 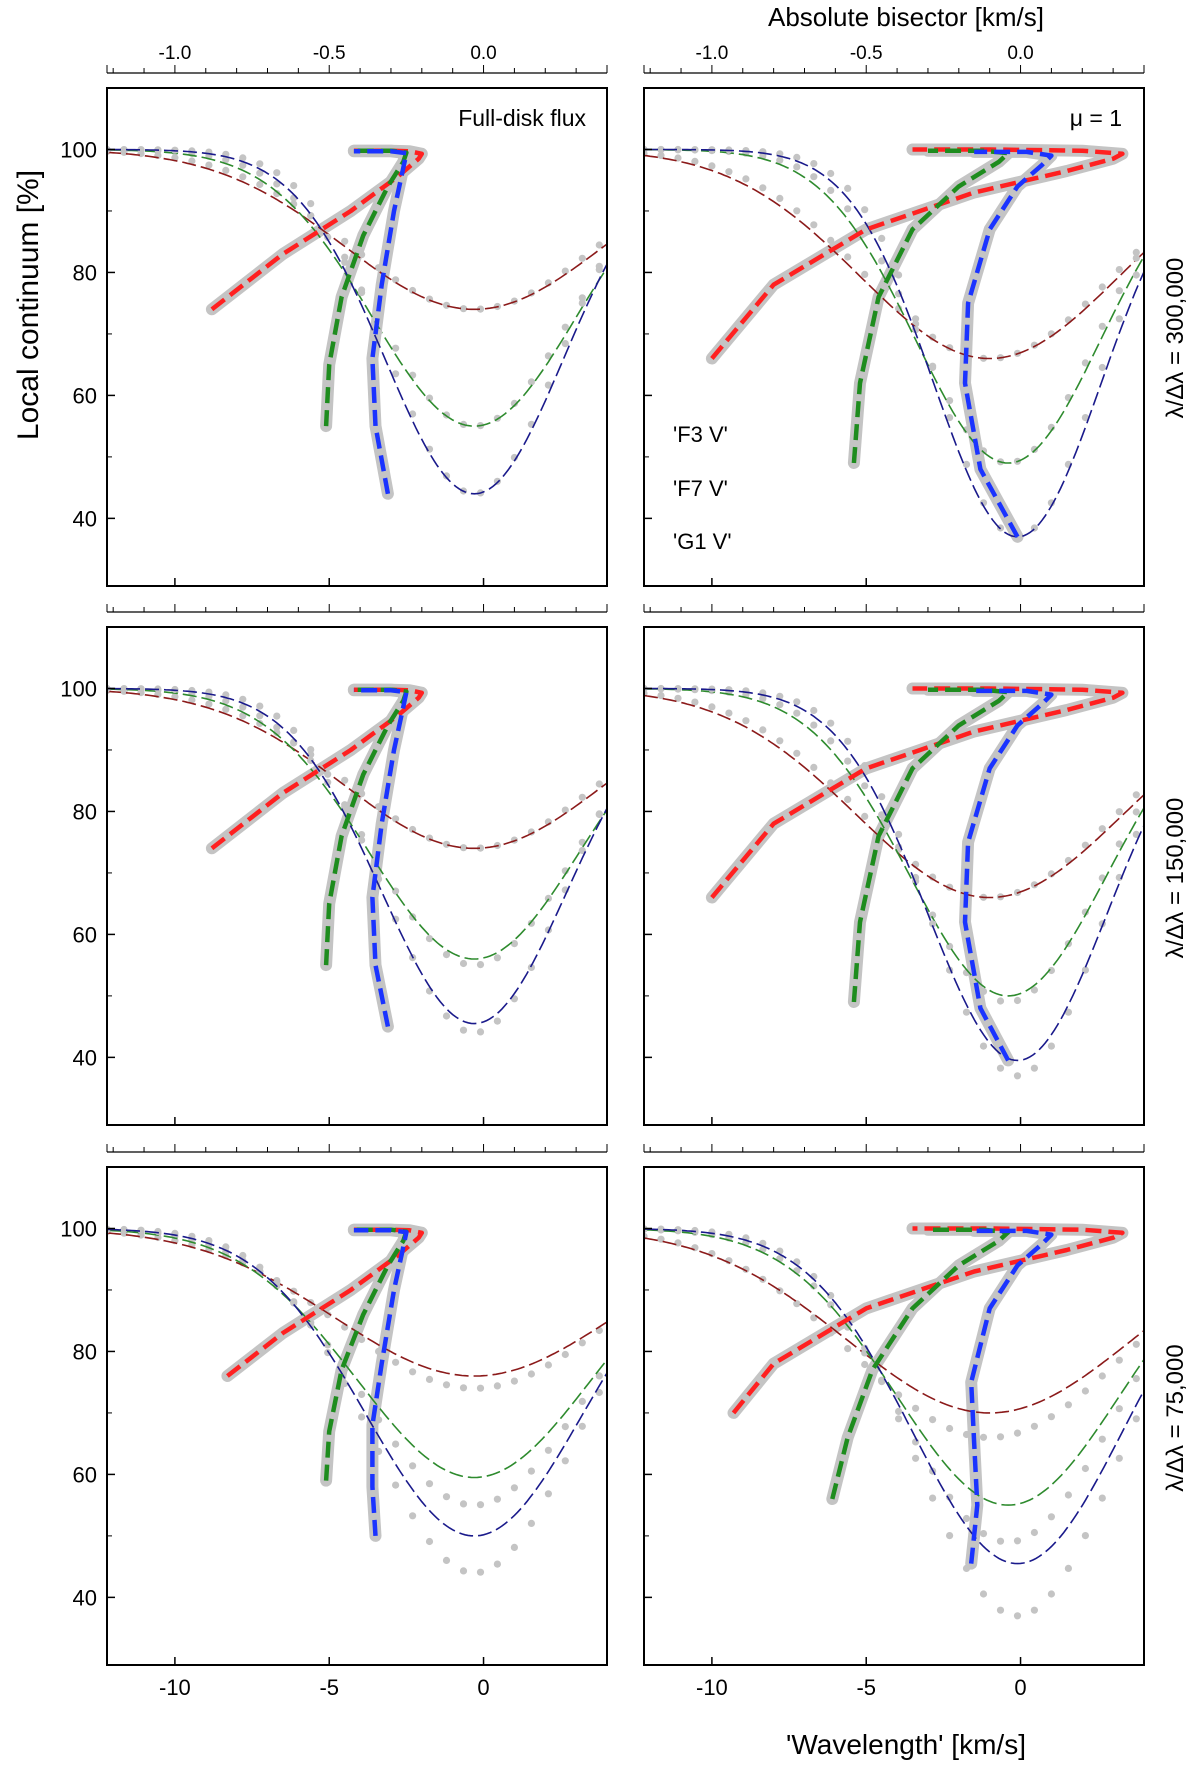 I want to click on top-axis-tick-label: -1.0, so click(x=712, y=53).